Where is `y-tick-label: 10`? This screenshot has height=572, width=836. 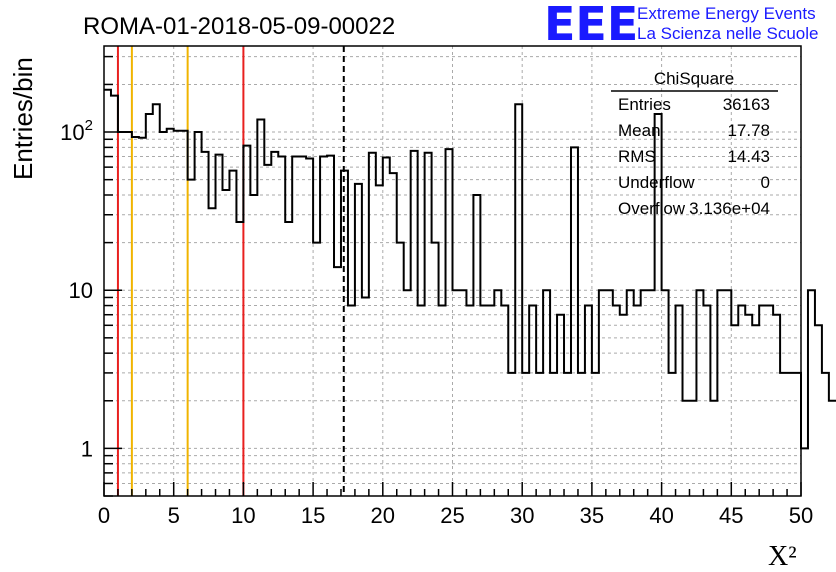 y-tick-label: 10 is located at coordinates (81, 290).